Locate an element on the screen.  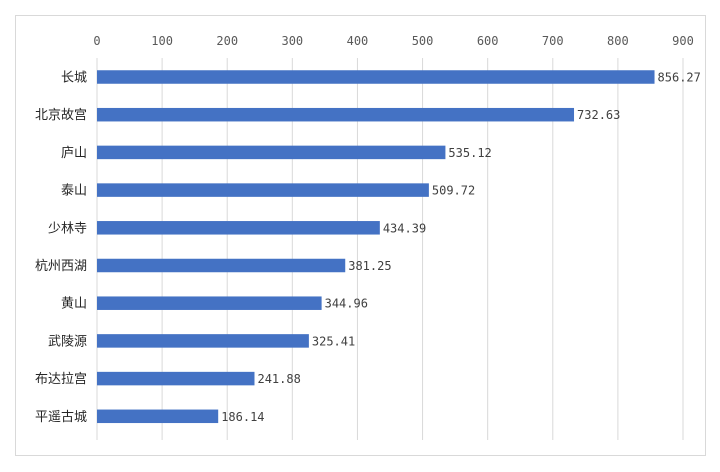
data-label: 241.88 is located at coordinates (278, 379).